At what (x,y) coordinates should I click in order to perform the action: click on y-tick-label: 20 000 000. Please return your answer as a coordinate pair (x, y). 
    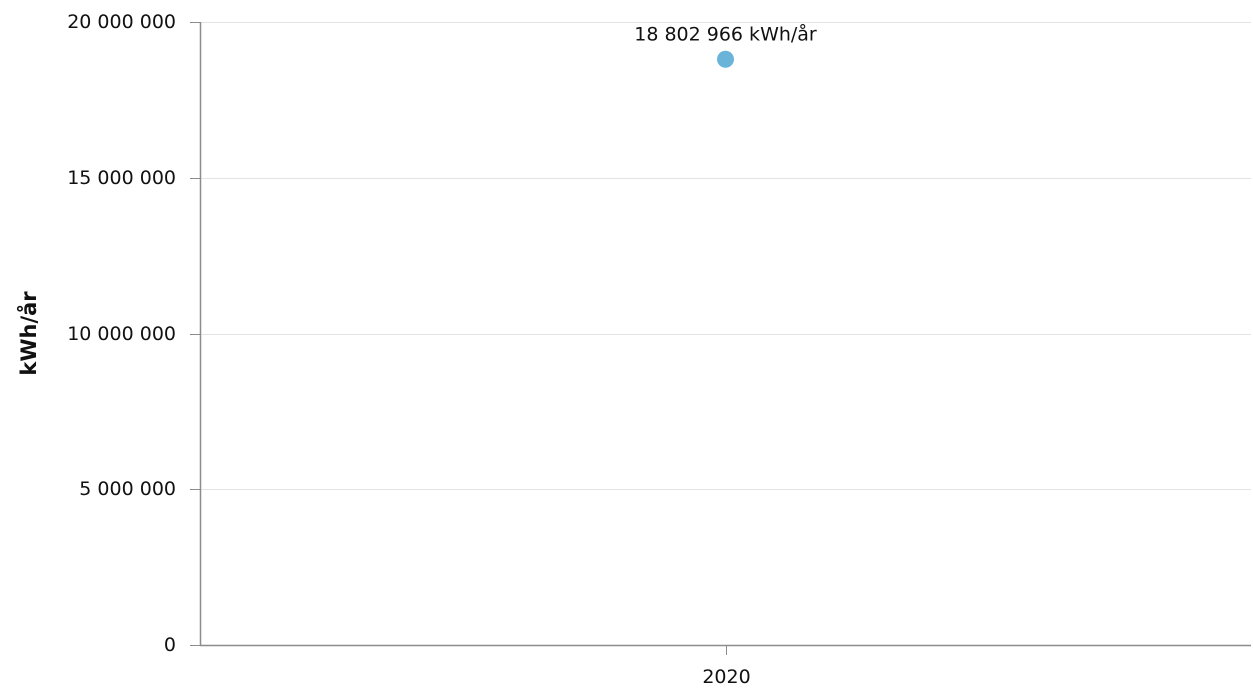
    Looking at the image, I should click on (121, 22).